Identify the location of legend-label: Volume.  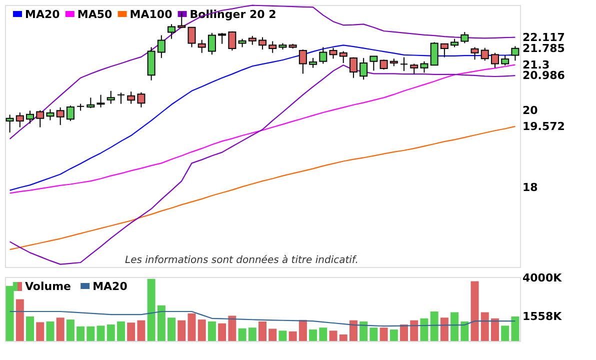
(48, 286).